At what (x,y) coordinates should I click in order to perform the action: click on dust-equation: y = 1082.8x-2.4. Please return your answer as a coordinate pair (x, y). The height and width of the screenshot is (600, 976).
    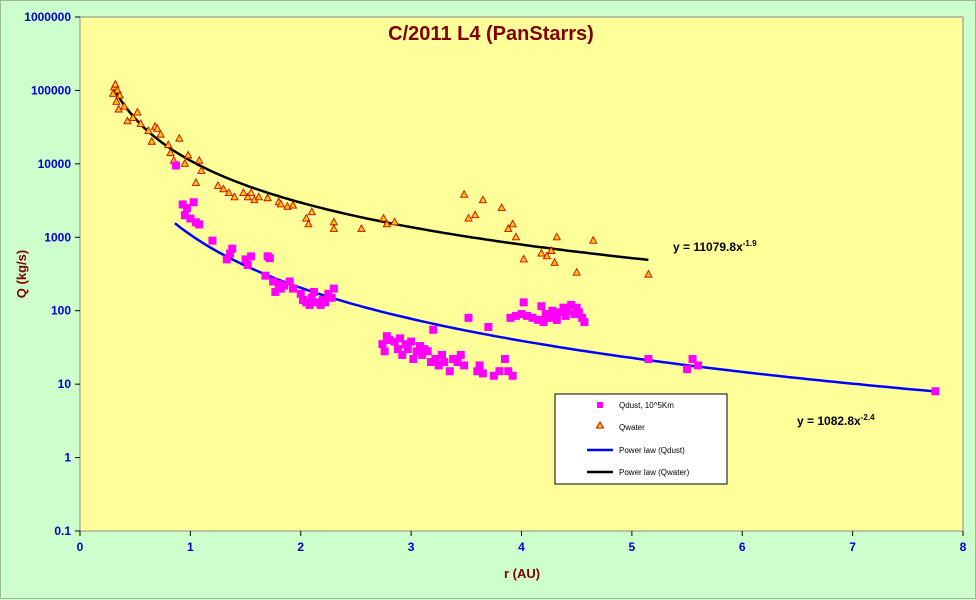
    Looking at the image, I should click on (836, 420).